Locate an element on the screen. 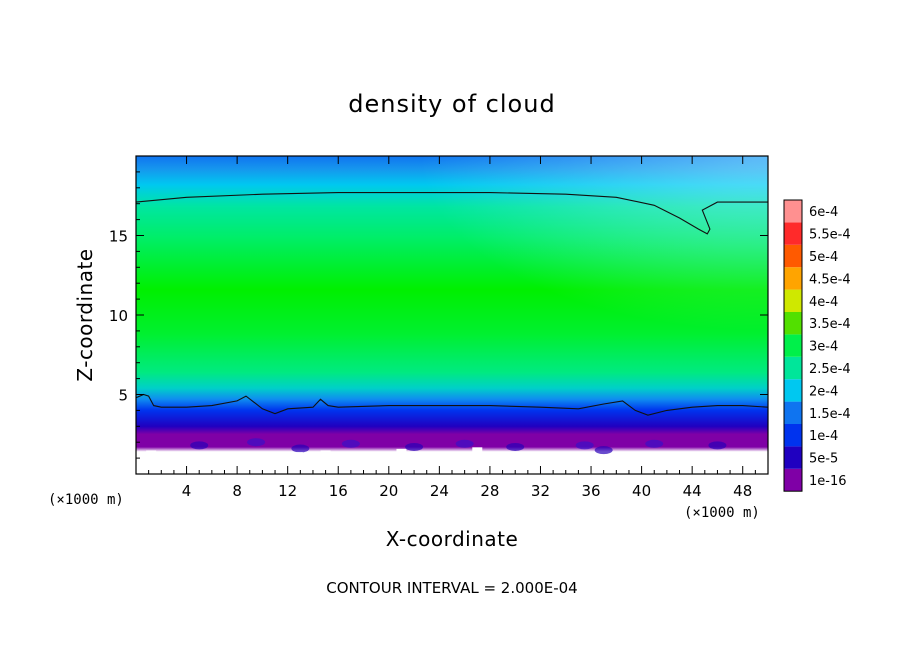 The image size is (904, 654). contour-line-bottom is located at coordinates (452, 404).